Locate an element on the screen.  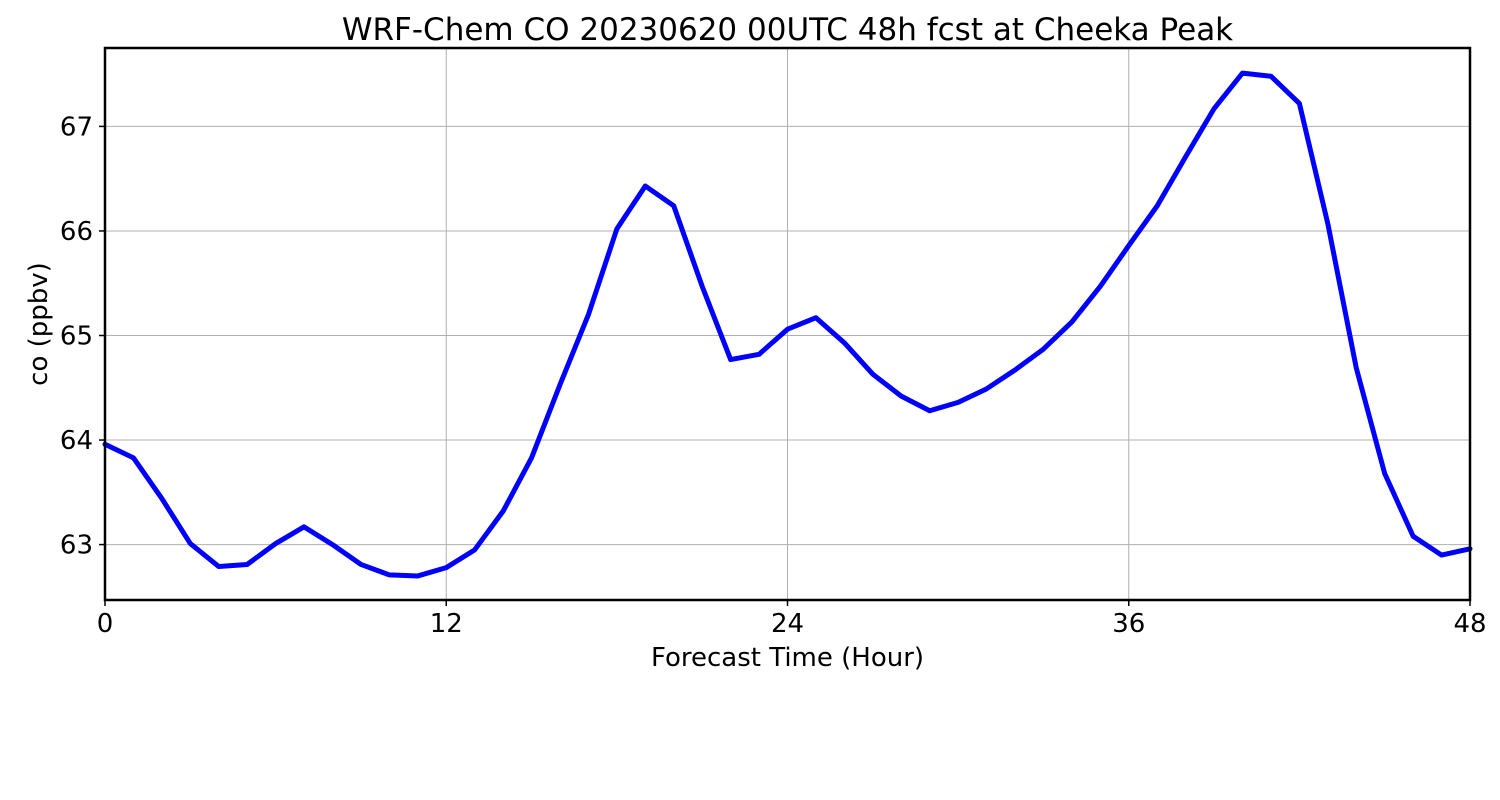
y-tick-label: 64 is located at coordinates (76, 441).